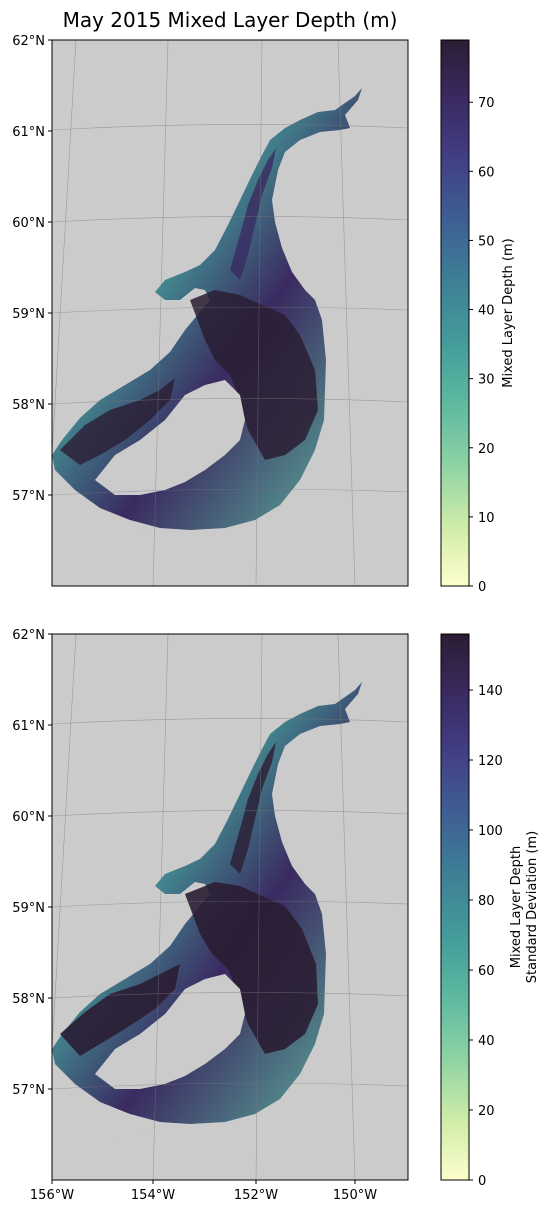 The width and height of the screenshot is (550, 1211). Describe the element at coordinates (490, 761) in the screenshot. I see `colorbar-tick-label: 120` at that location.